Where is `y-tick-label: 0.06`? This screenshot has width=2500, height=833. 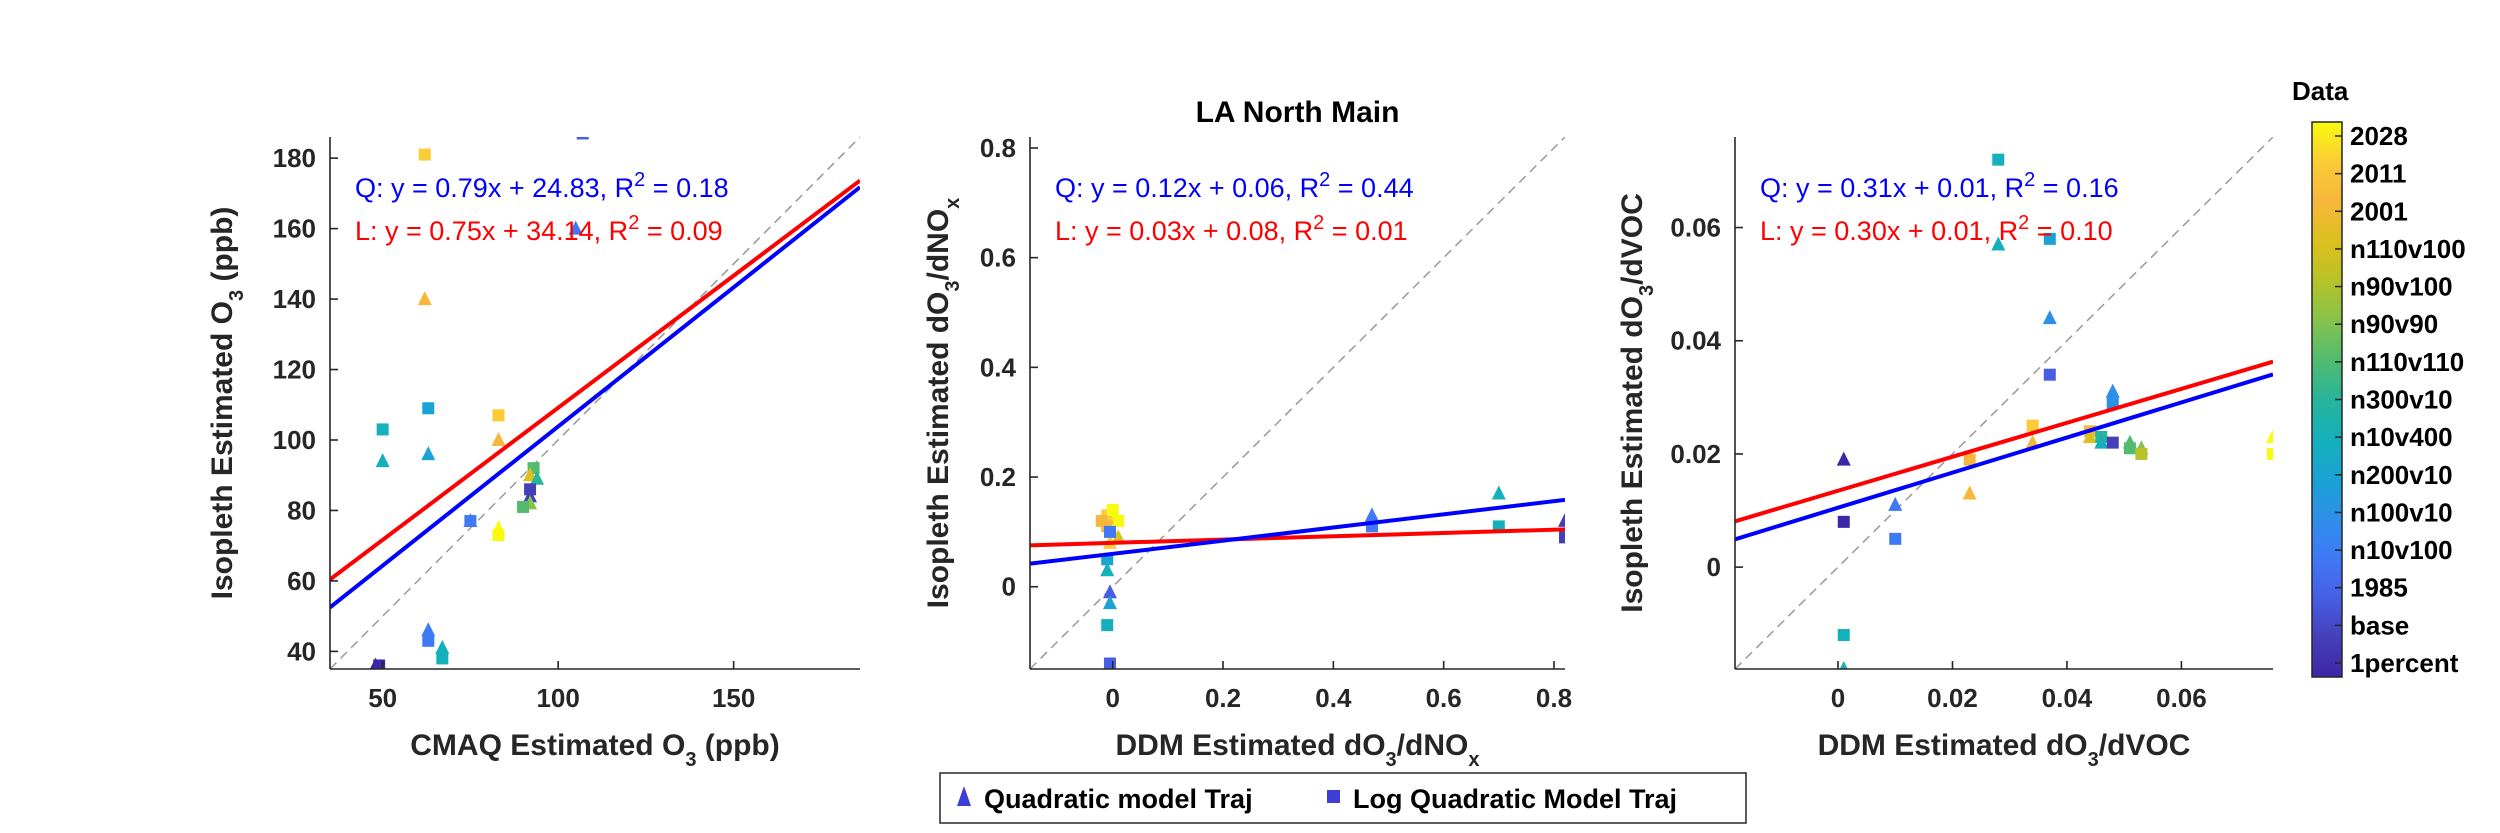 y-tick-label: 0.06 is located at coordinates (1695, 228).